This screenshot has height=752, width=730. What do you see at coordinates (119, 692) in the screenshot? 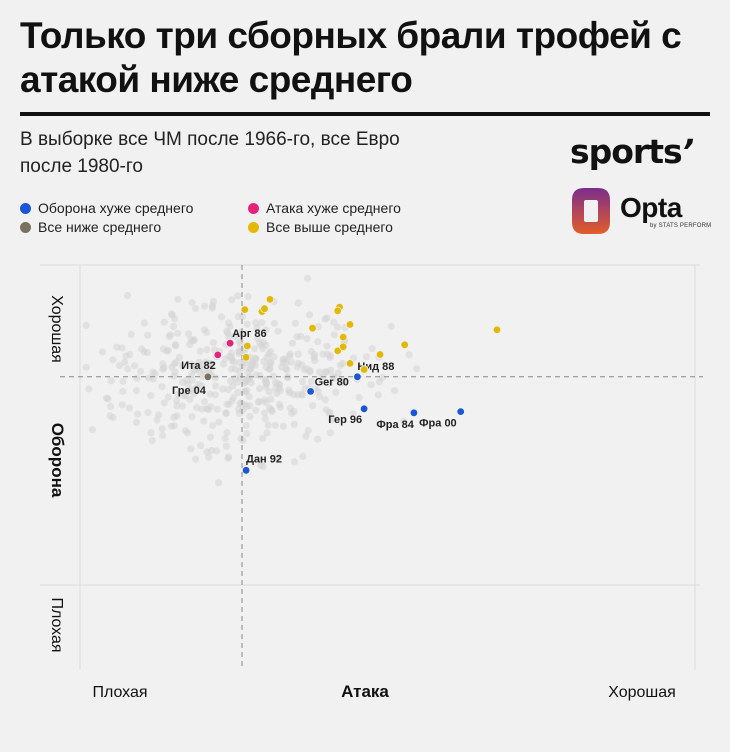
I see `x-tick-label-low: Плохая` at bounding box center [119, 692].